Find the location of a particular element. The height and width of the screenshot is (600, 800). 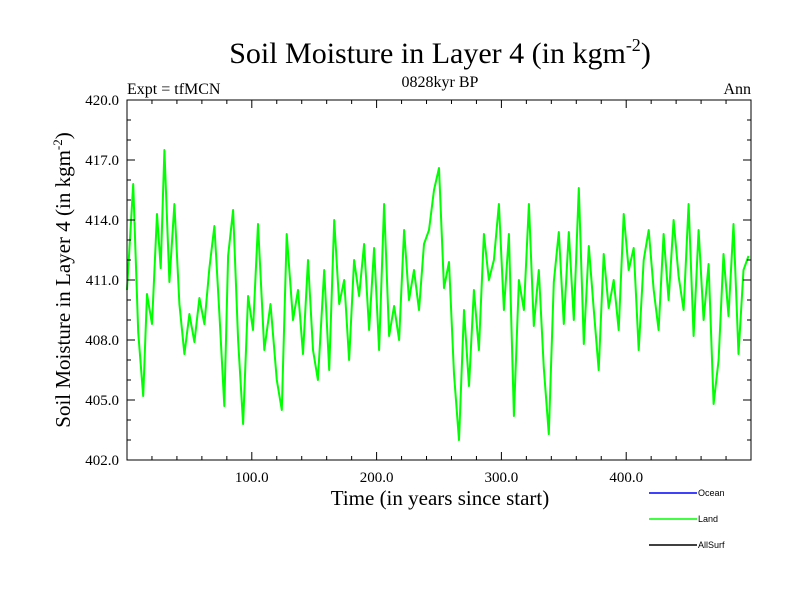

chart-title-close: ) is located at coordinates (646, 53).